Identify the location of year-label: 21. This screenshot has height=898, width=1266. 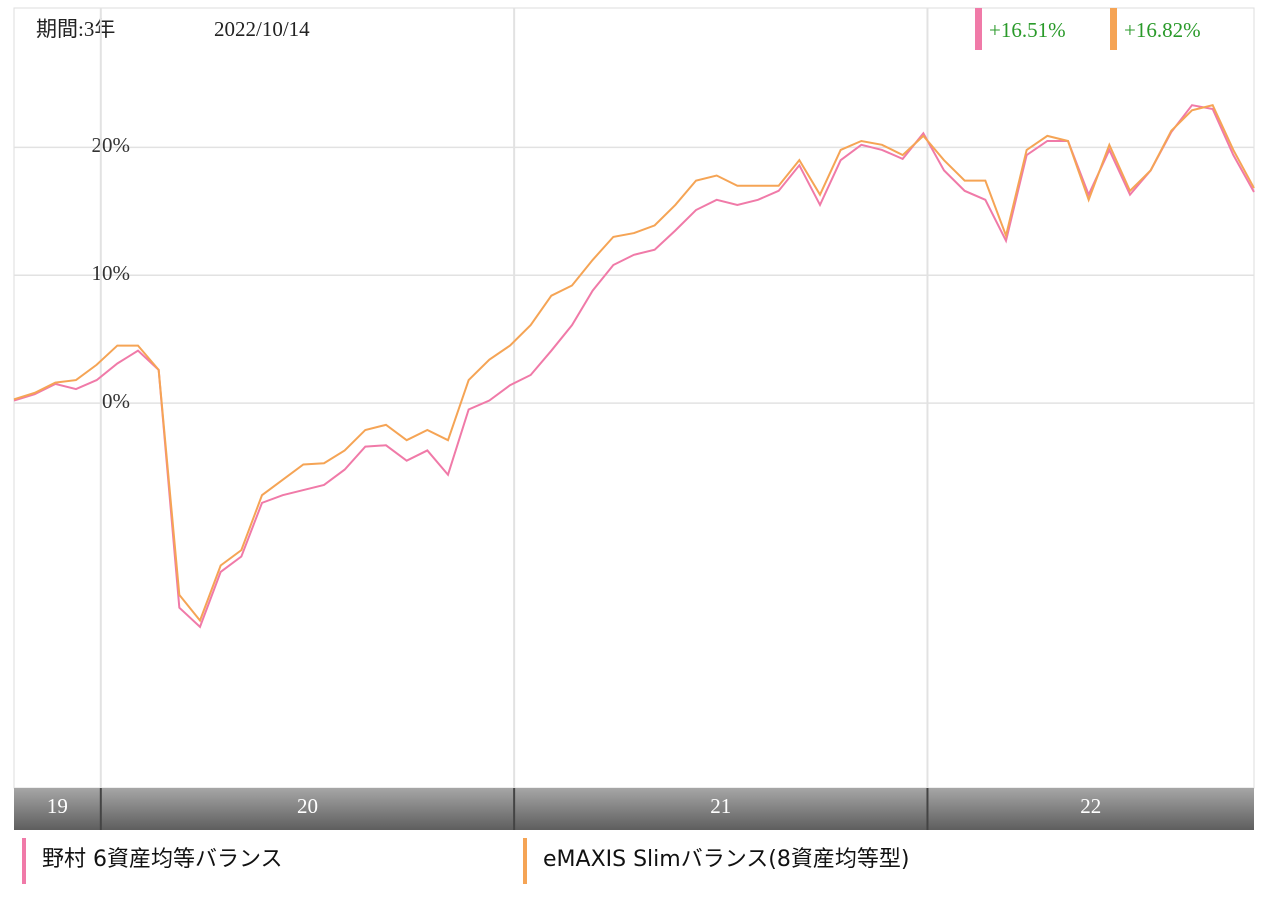
(720, 806).